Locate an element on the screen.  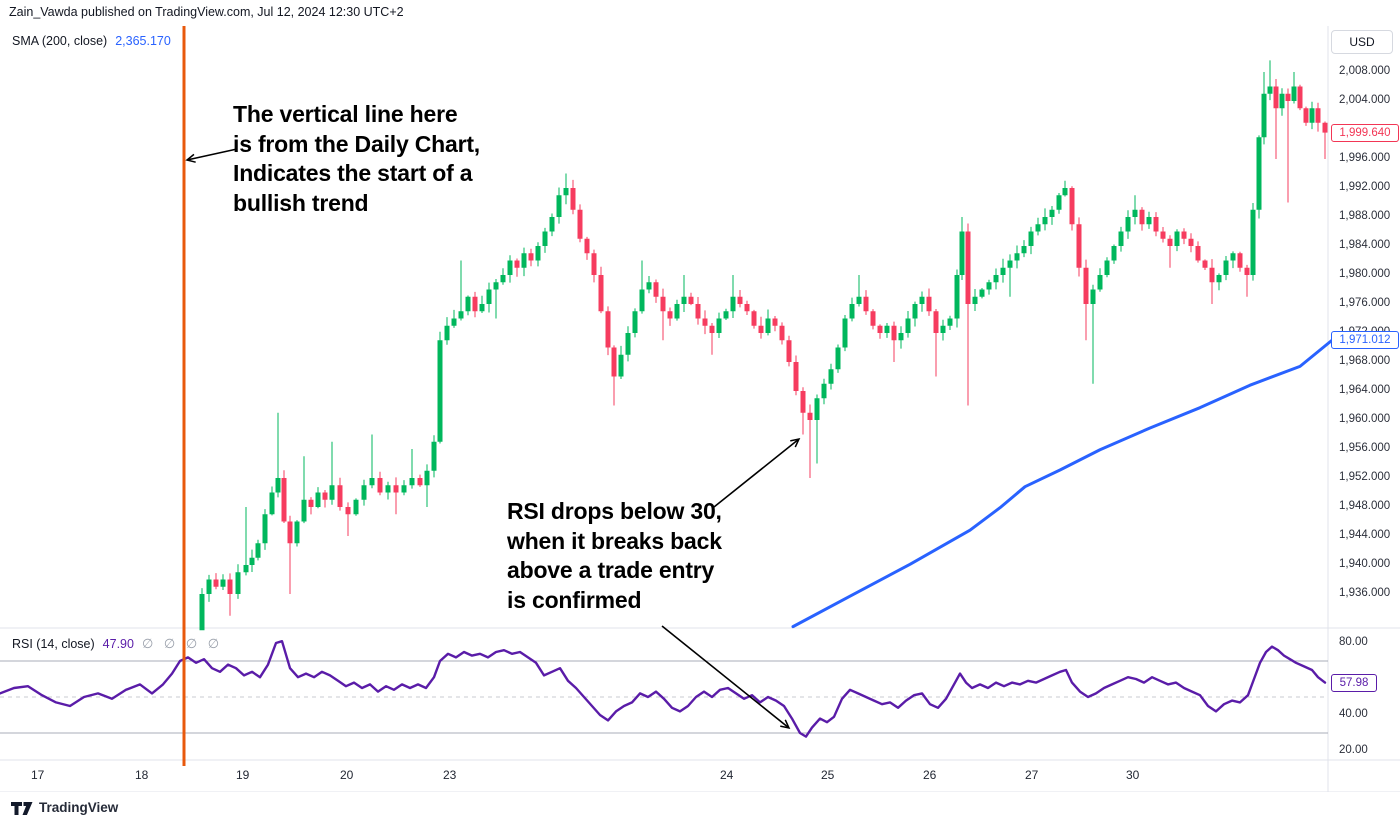
time-tick-label: 19 is located at coordinates (243, 775).